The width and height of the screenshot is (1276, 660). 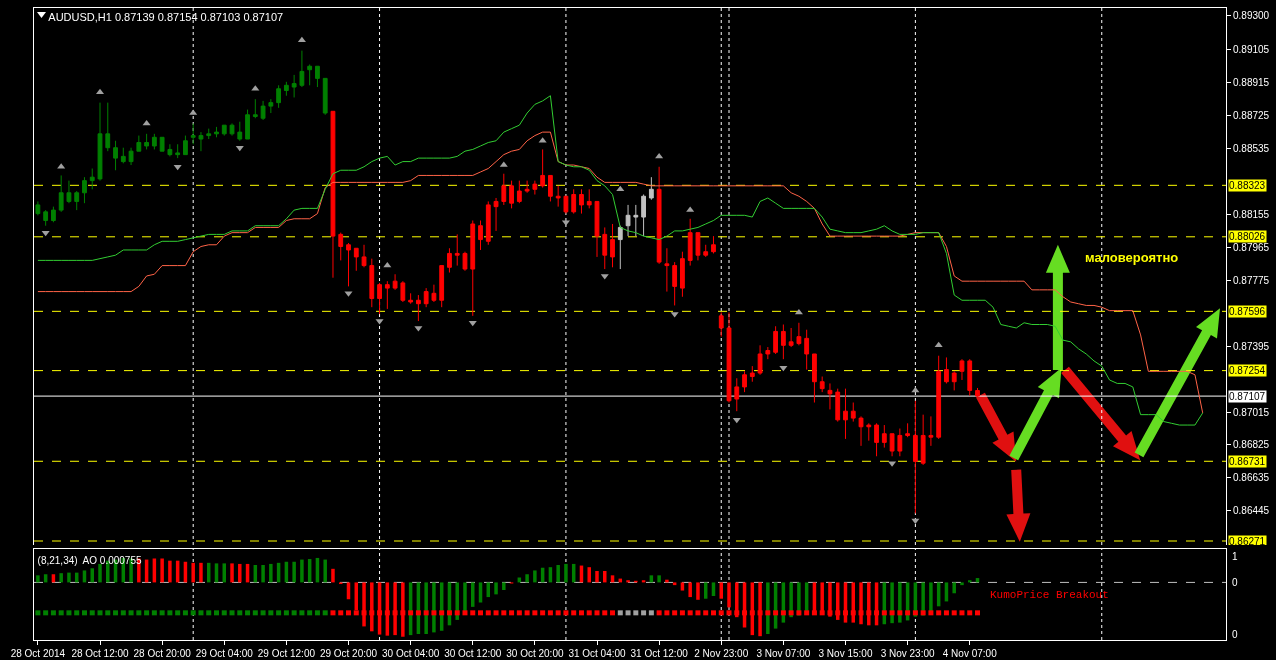 What do you see at coordinates (535, 653) in the screenshot?
I see `x-tick-label: 30 Oct 20:00` at bounding box center [535, 653].